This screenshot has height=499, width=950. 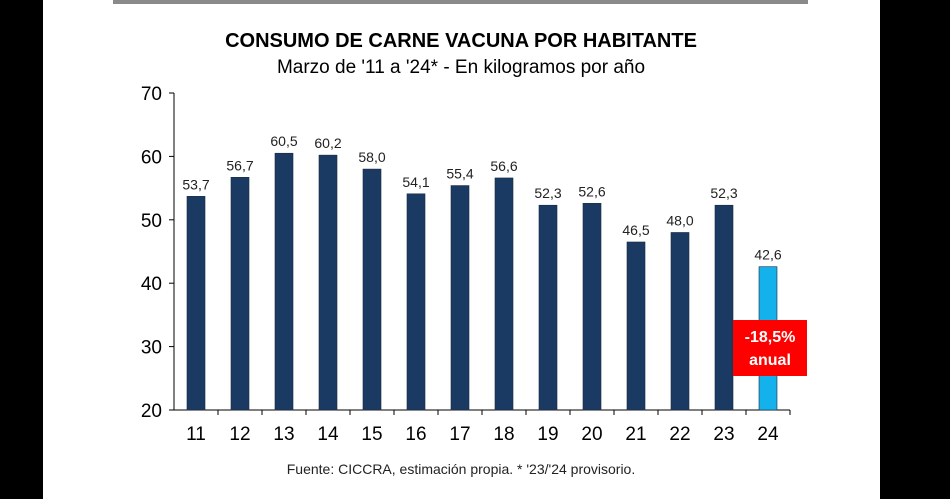 What do you see at coordinates (768, 434) in the screenshot?
I see `x-tick-label-24: 24` at bounding box center [768, 434].